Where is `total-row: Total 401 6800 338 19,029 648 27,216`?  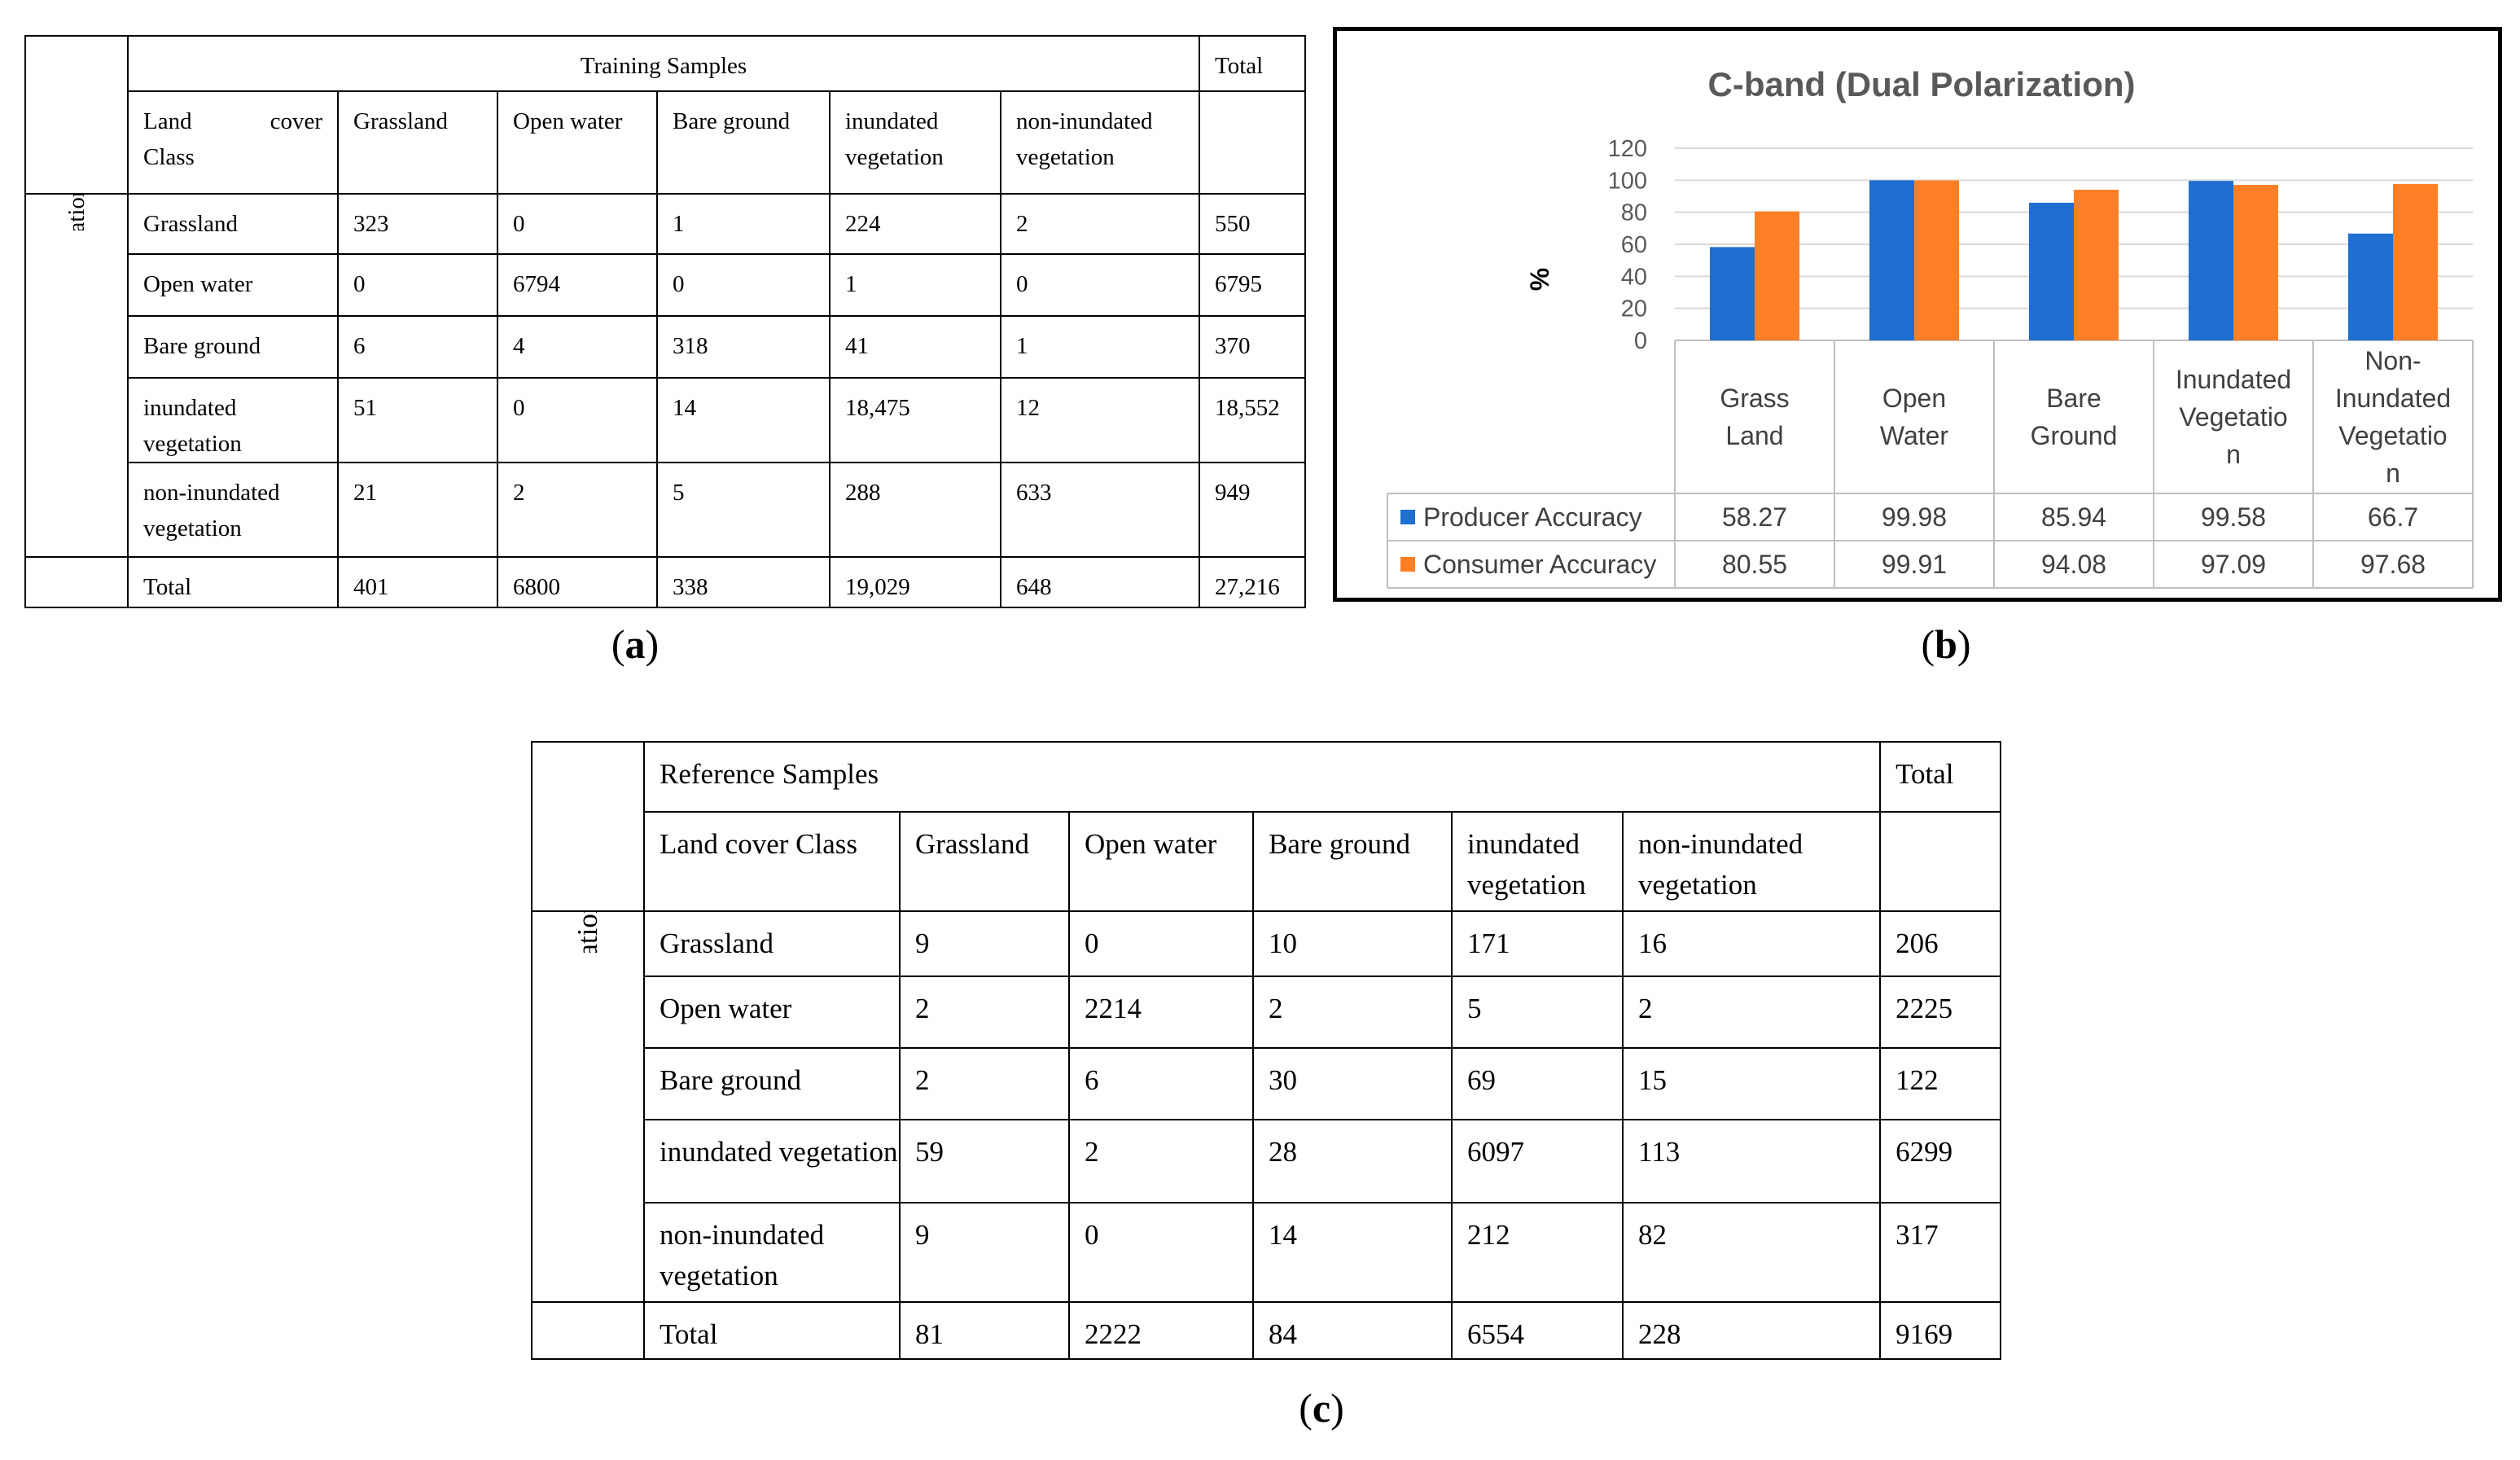 total-row: Total 401 6800 338 19,029 648 27,216 is located at coordinates (665, 582).